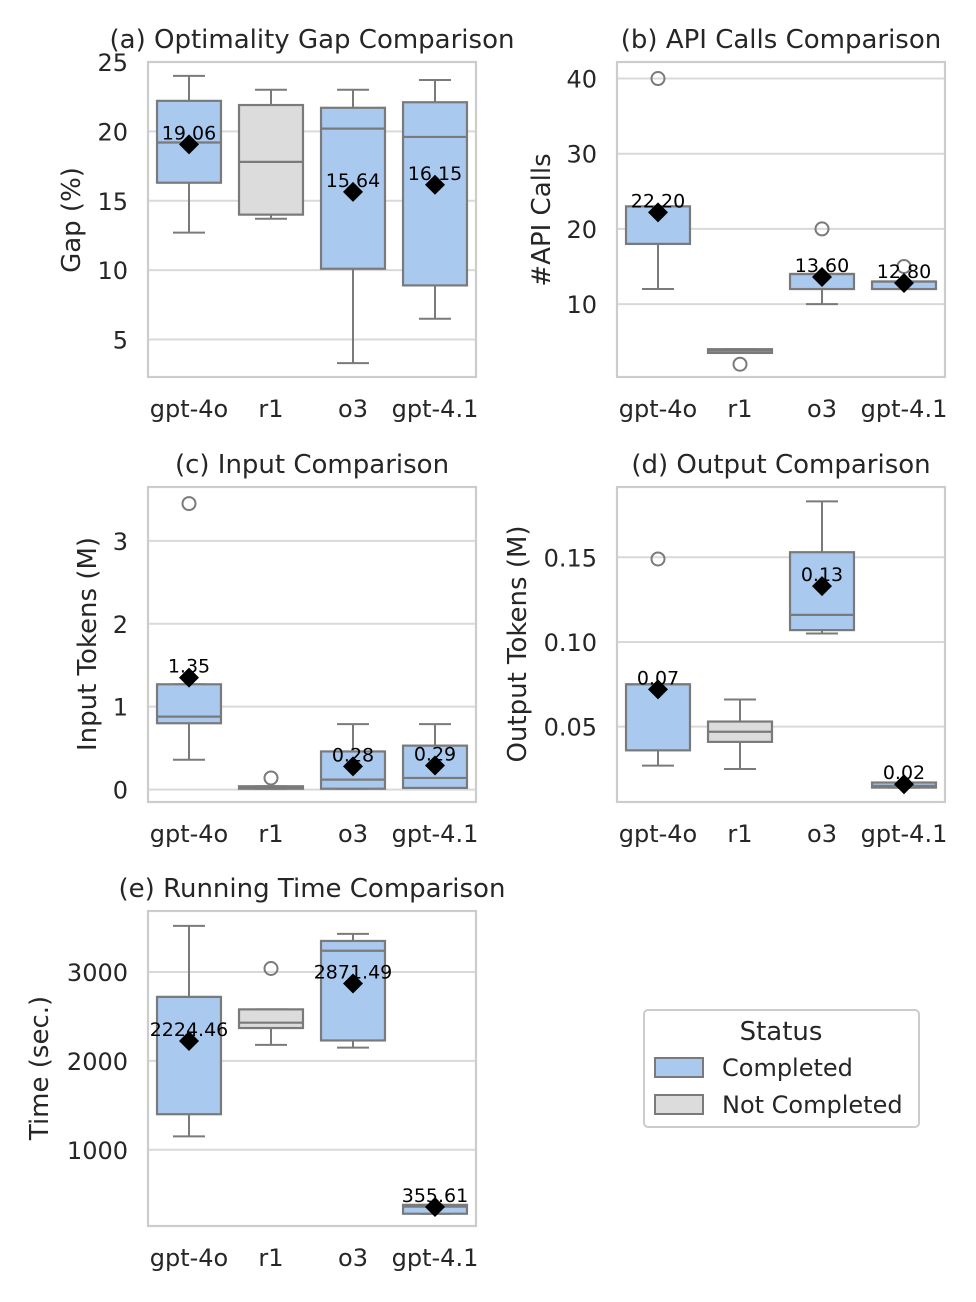 This screenshot has width=976, height=1302. Describe the element at coordinates (435, 1196) in the screenshot. I see `mean-label: 355.61` at that location.